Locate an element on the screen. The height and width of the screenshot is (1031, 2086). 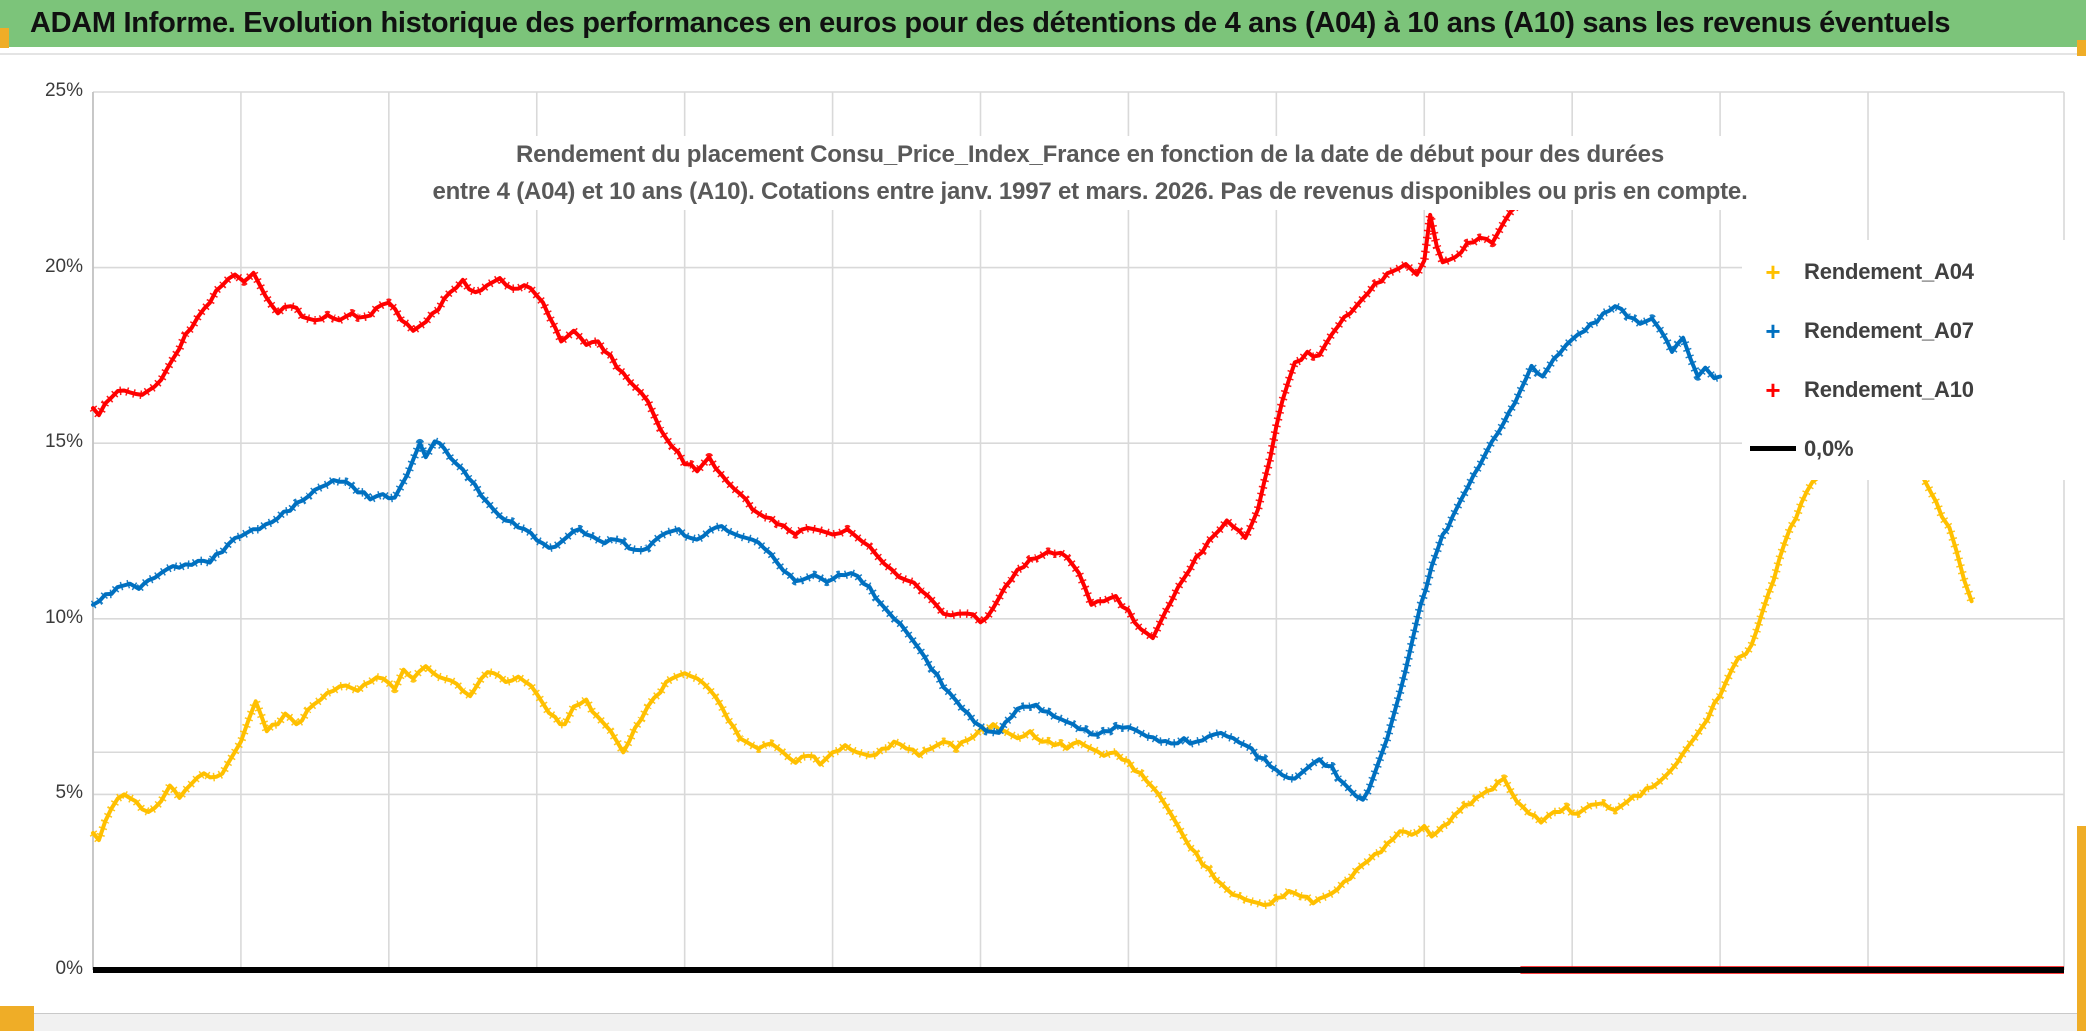
legend-label: 0,0% is located at coordinates (1829, 448).